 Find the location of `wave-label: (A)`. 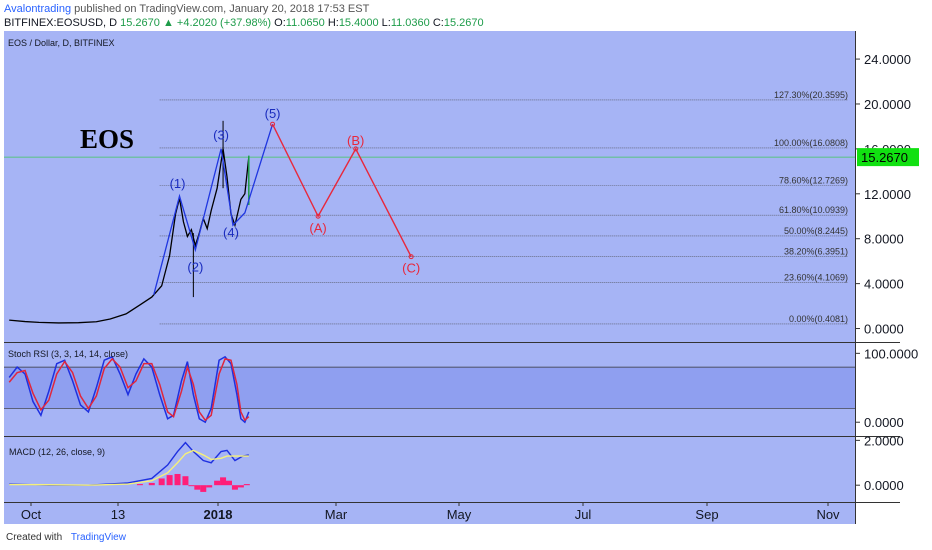

wave-label: (A) is located at coordinates (317, 227).